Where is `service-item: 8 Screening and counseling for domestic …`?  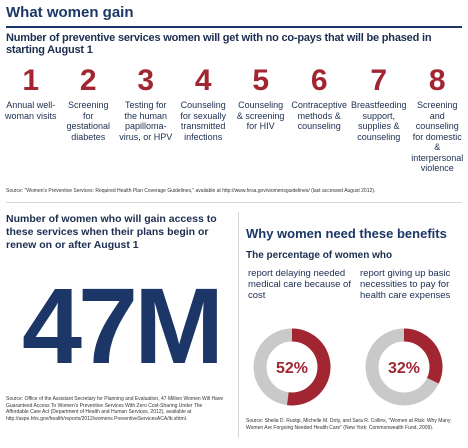 service-item: 8 Screening and counseling for domestic … is located at coordinates (437, 123).